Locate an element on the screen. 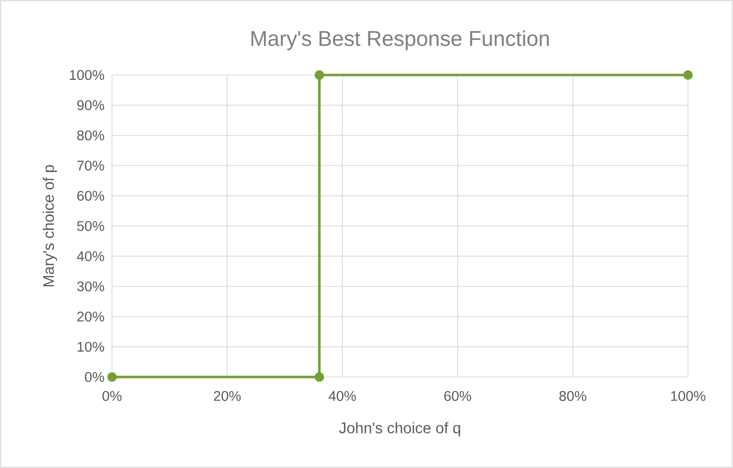 This screenshot has height=468, width=733. y-tick-label: 30% is located at coordinates (90, 286).